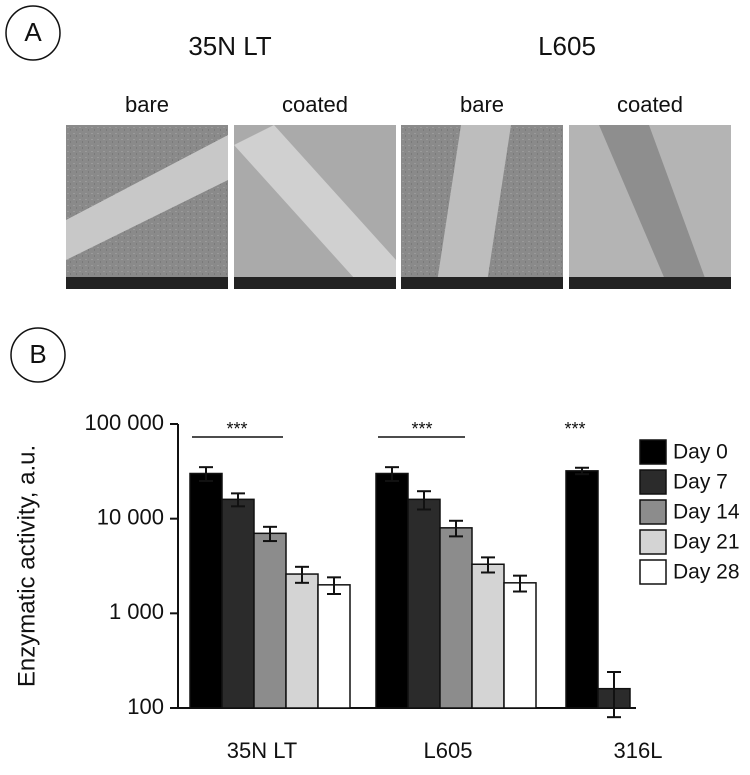  I want to click on legend-label: Day 14, so click(706, 512).